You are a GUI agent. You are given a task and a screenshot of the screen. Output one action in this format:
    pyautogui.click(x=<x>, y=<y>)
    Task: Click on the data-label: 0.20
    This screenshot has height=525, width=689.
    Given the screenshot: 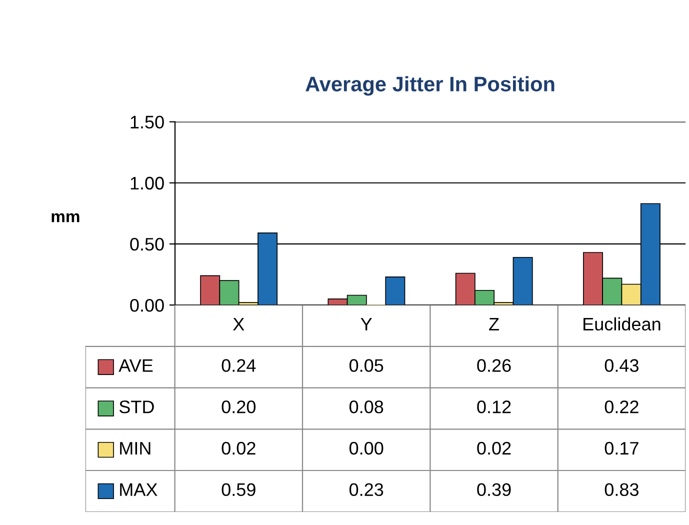 What is the action you would take?
    pyautogui.click(x=239, y=407)
    